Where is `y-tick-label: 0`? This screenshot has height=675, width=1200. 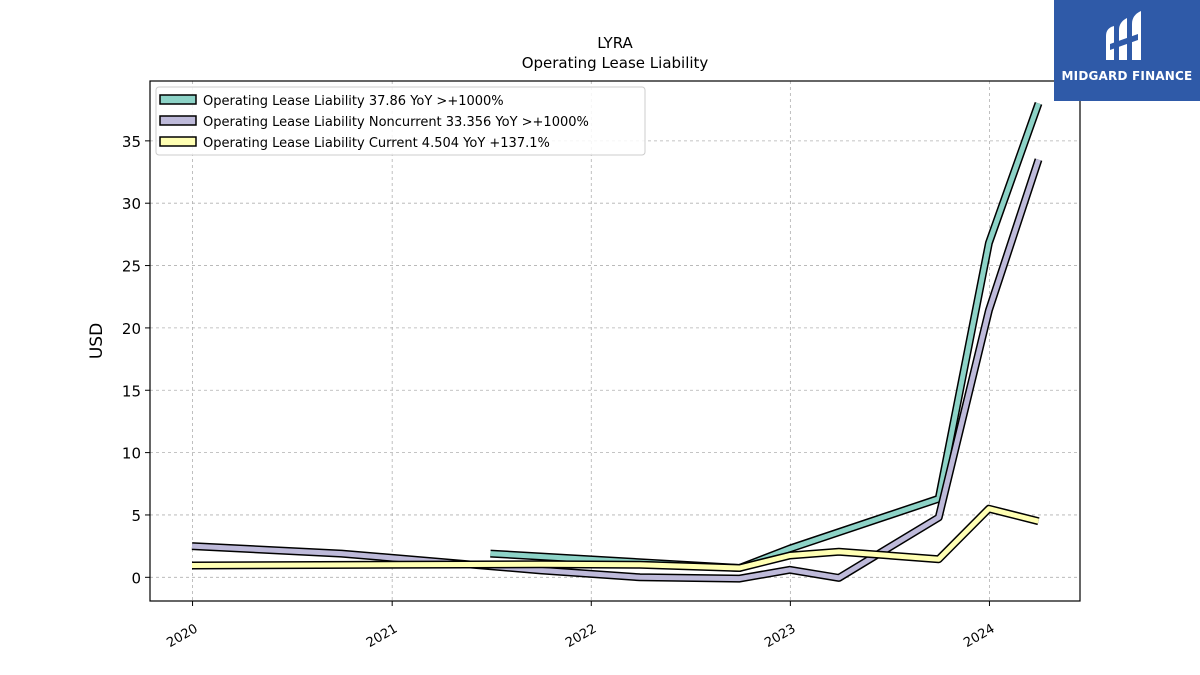 y-tick-label: 0 is located at coordinates (136, 578).